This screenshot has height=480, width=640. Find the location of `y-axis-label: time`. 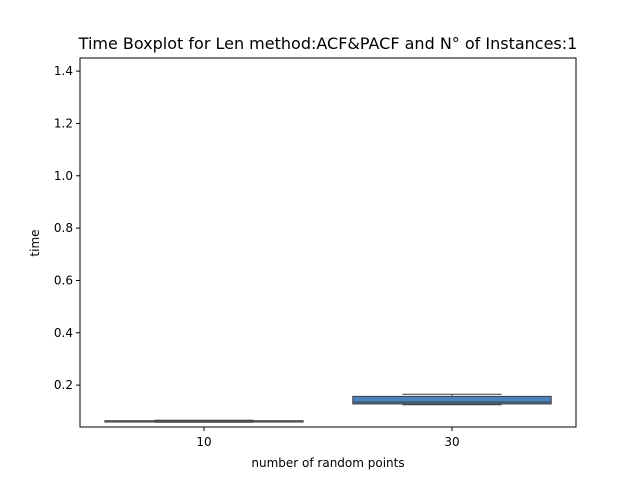

y-axis-label: time is located at coordinates (35, 242).